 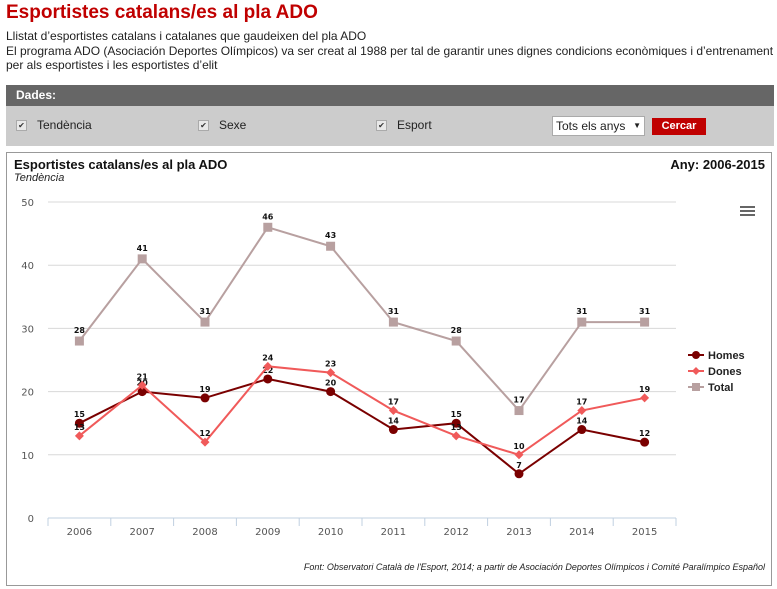 What do you see at coordinates (39, 178) in the screenshot?
I see `chart-subtitle: Tendència` at bounding box center [39, 178].